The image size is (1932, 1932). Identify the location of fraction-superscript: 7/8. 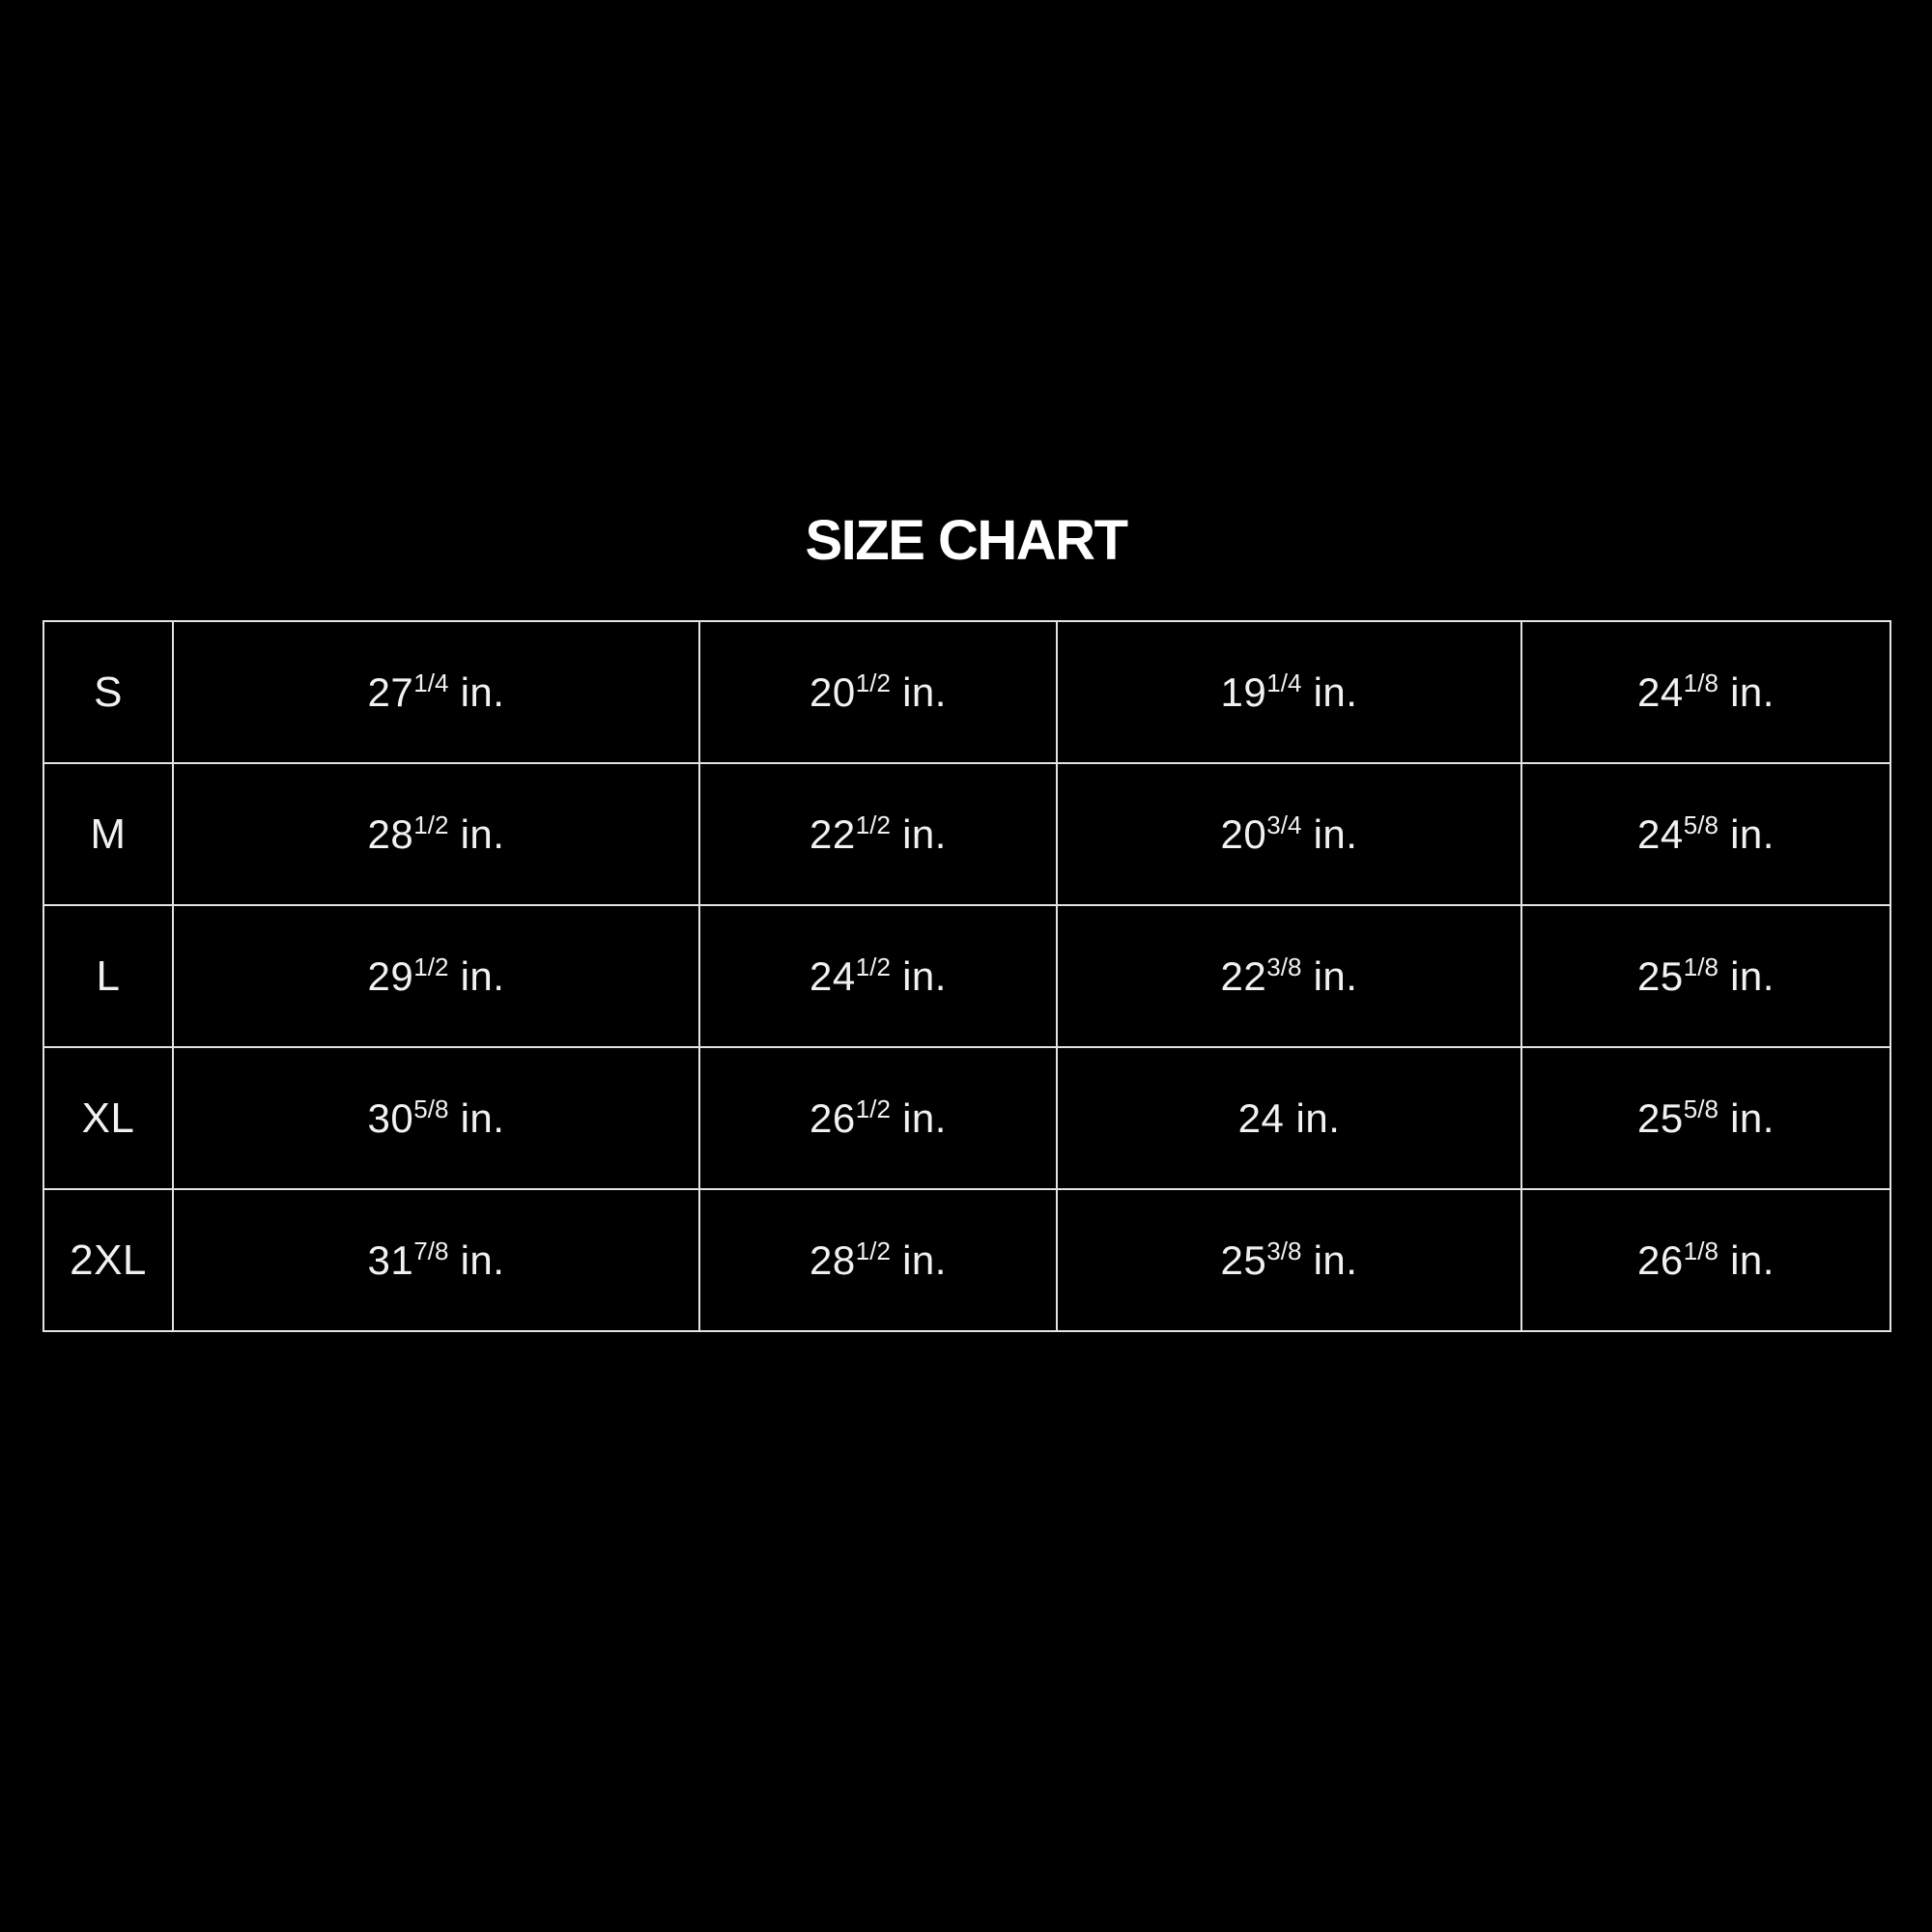
(431, 1250).